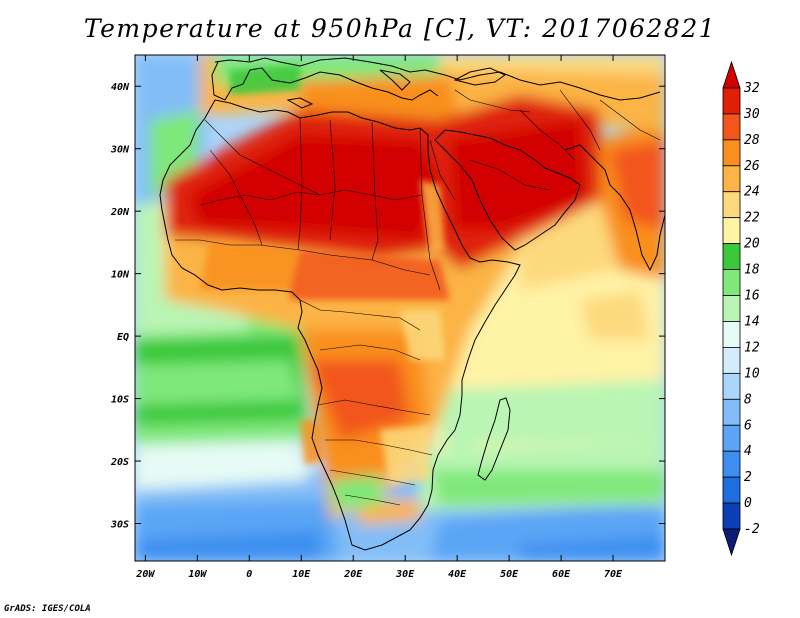 Image resolution: width=800 pixels, height=618 pixels. Describe the element at coordinates (731, 74) in the screenshot. I see `colorbar-cap-top` at that location.